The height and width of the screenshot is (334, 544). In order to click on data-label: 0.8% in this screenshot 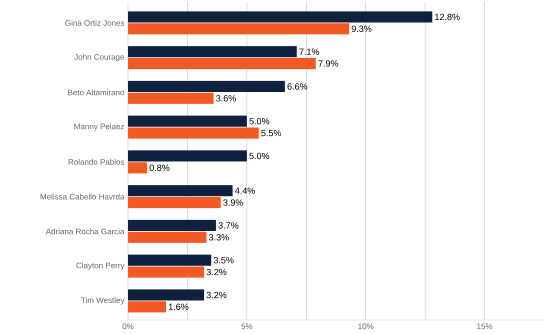, I will do `click(160, 167)`.